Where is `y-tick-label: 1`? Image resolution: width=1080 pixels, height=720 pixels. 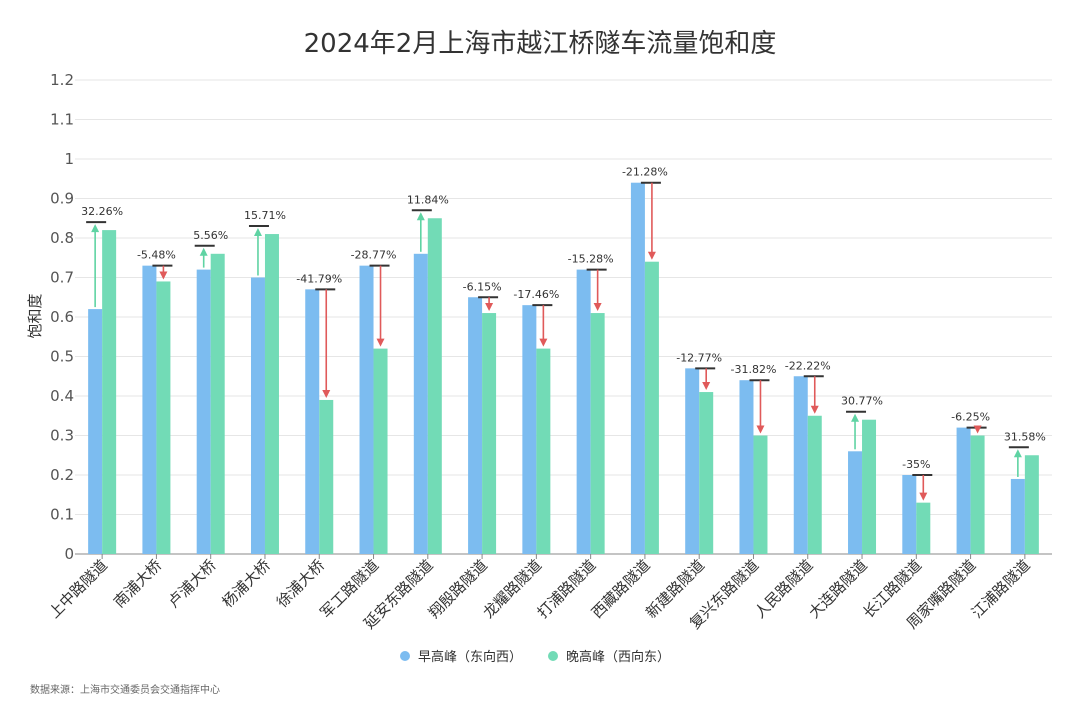 y-tick-label: 1 is located at coordinates (69, 159).